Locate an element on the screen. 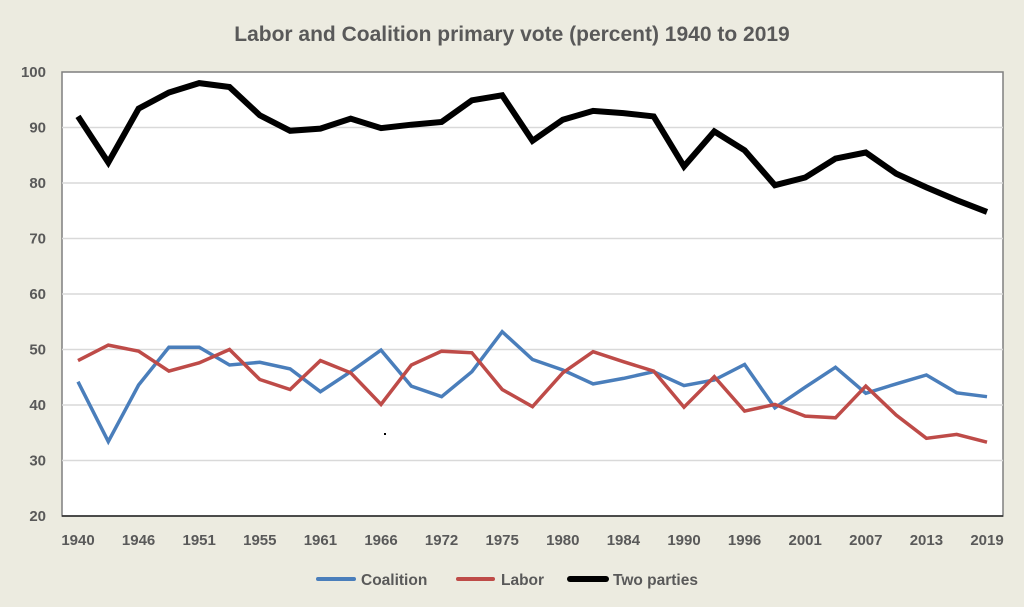  legend-label-two-parties: Two parties is located at coordinates (655, 580).